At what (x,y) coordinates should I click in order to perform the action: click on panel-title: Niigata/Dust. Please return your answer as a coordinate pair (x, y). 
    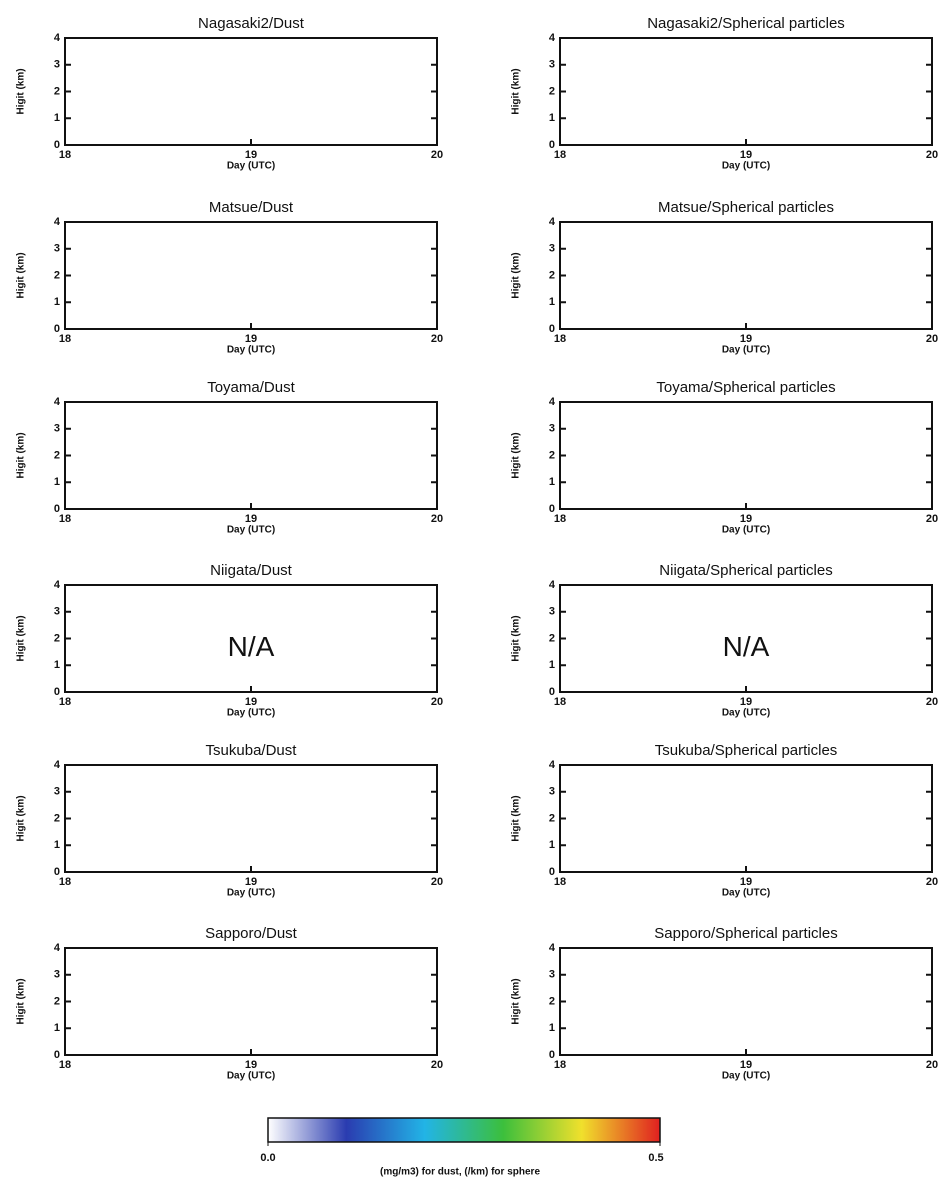
    Looking at the image, I should click on (251, 570).